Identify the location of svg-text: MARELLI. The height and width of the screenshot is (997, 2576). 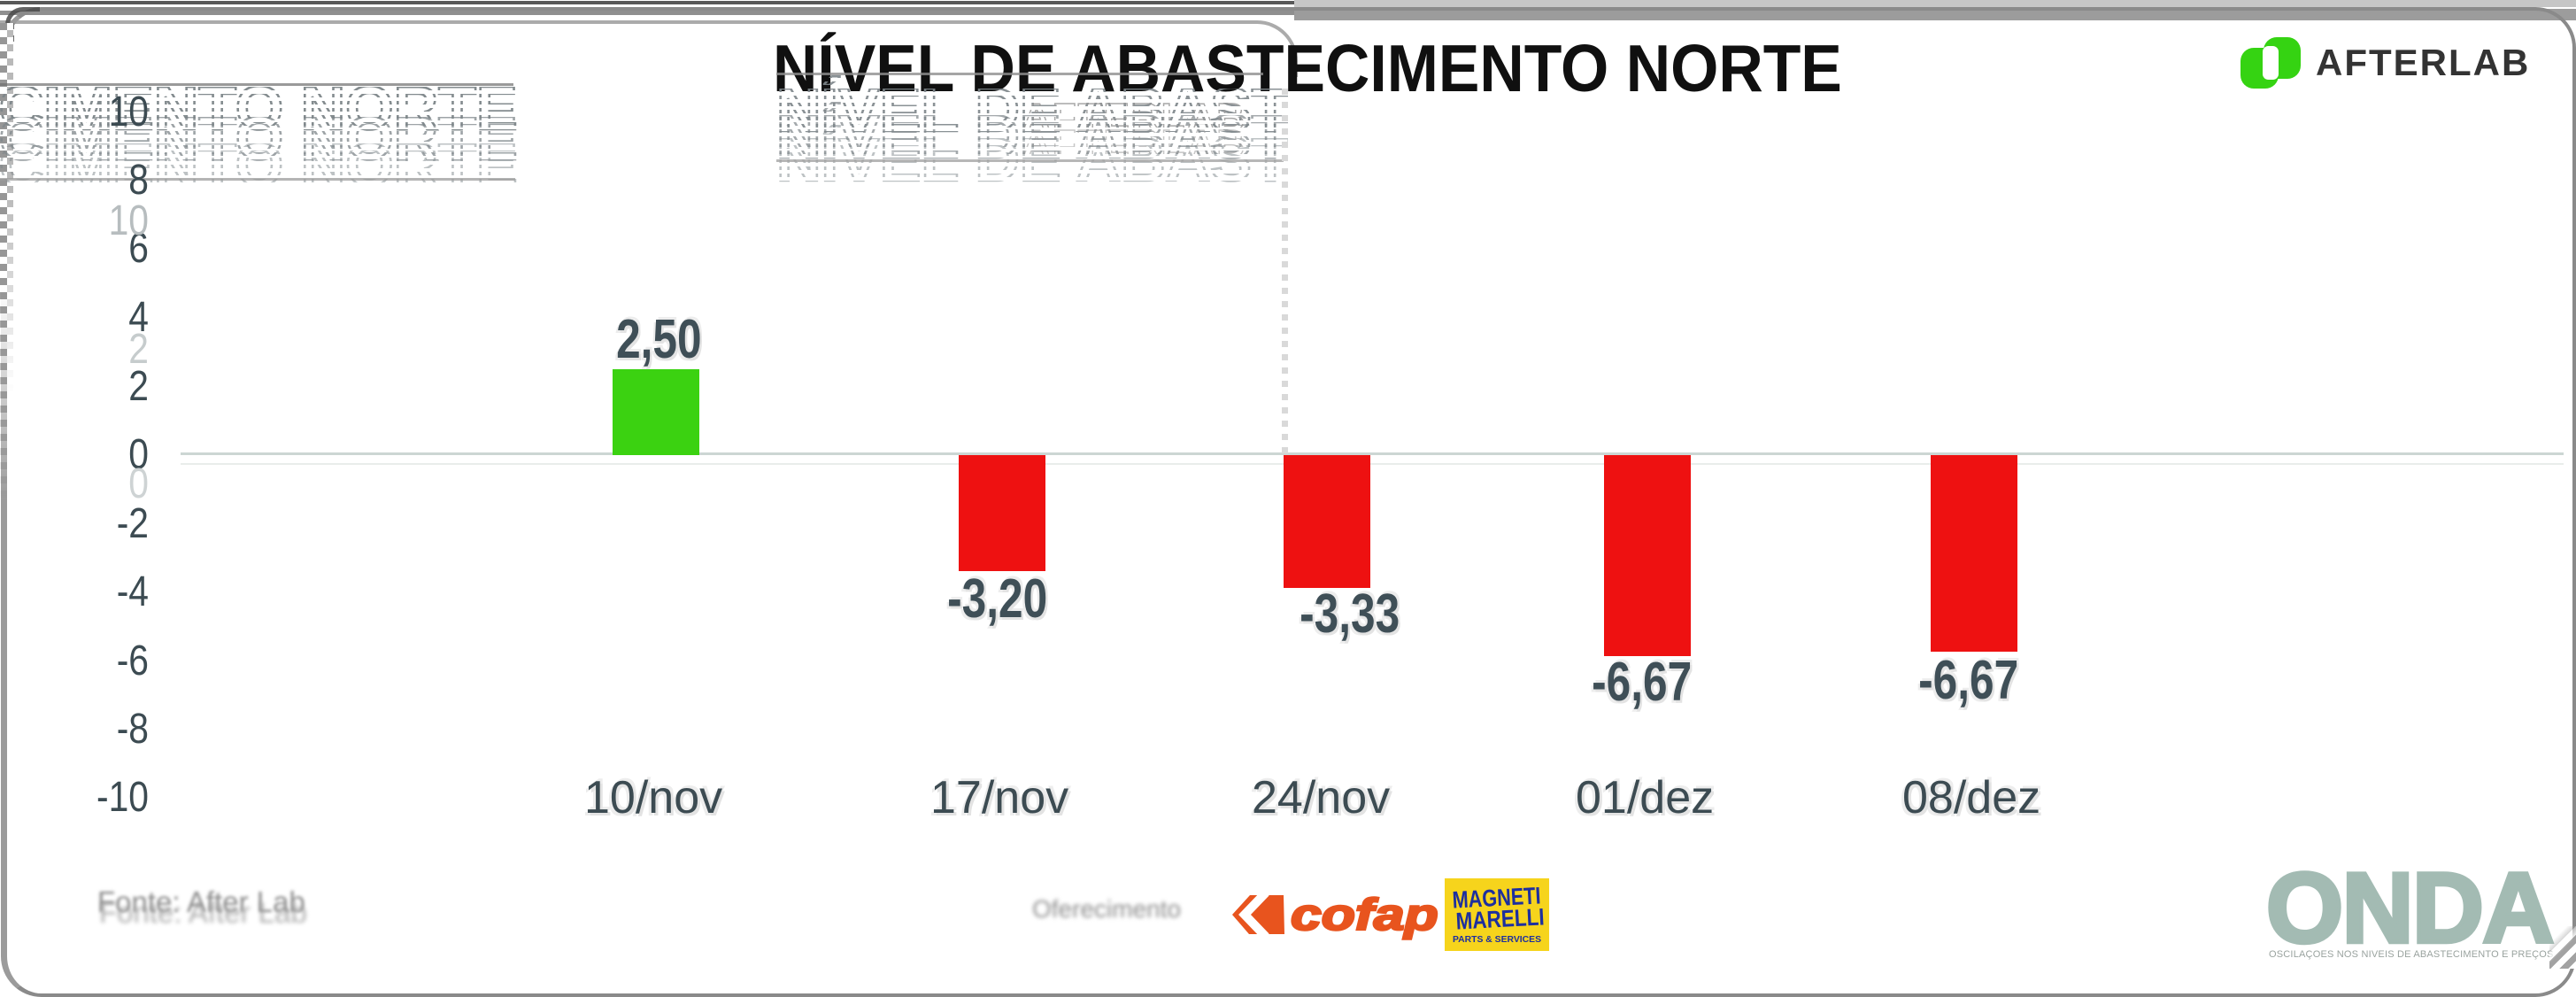
(1500, 918).